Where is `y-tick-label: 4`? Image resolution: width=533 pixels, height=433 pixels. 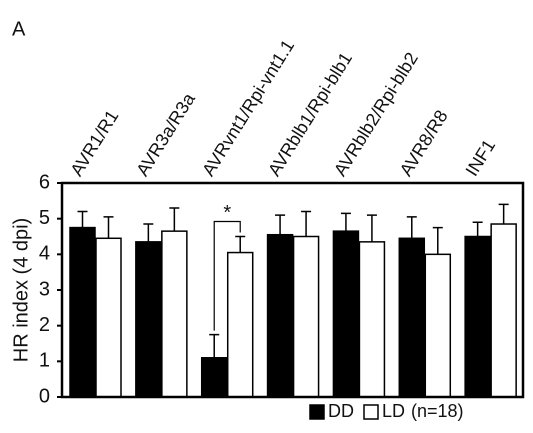 y-tick-label: 4 is located at coordinates (44, 254).